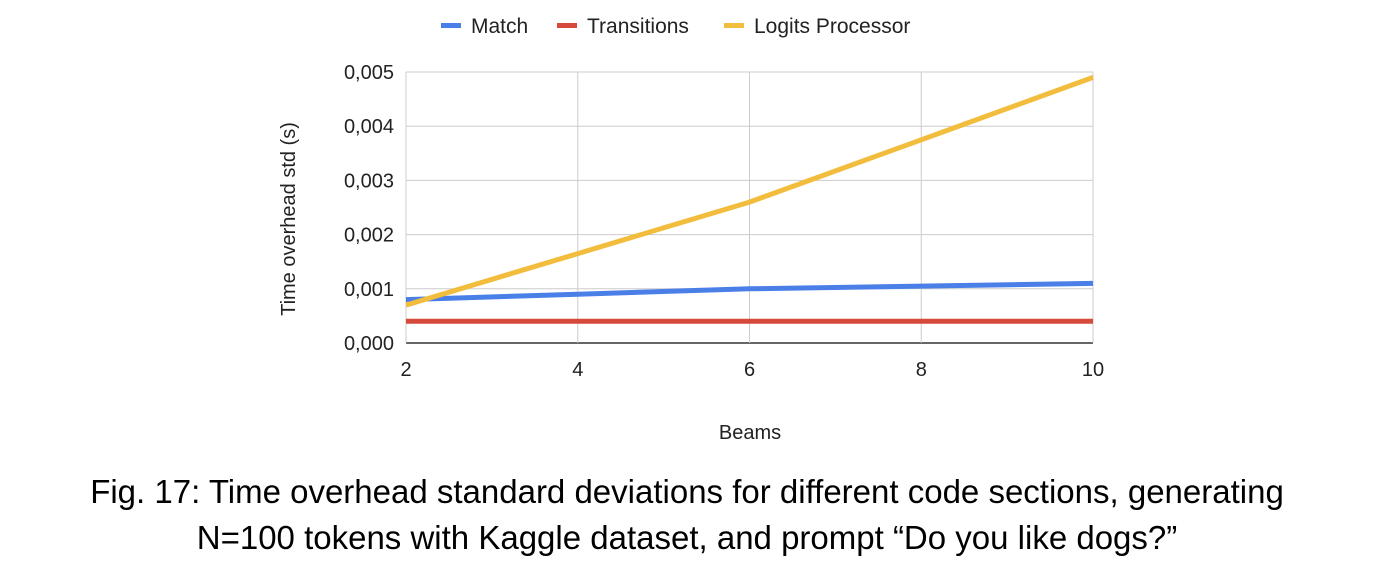 The height and width of the screenshot is (572, 1374). What do you see at coordinates (921, 370) in the screenshot?
I see `x-tick-label: 8` at bounding box center [921, 370].